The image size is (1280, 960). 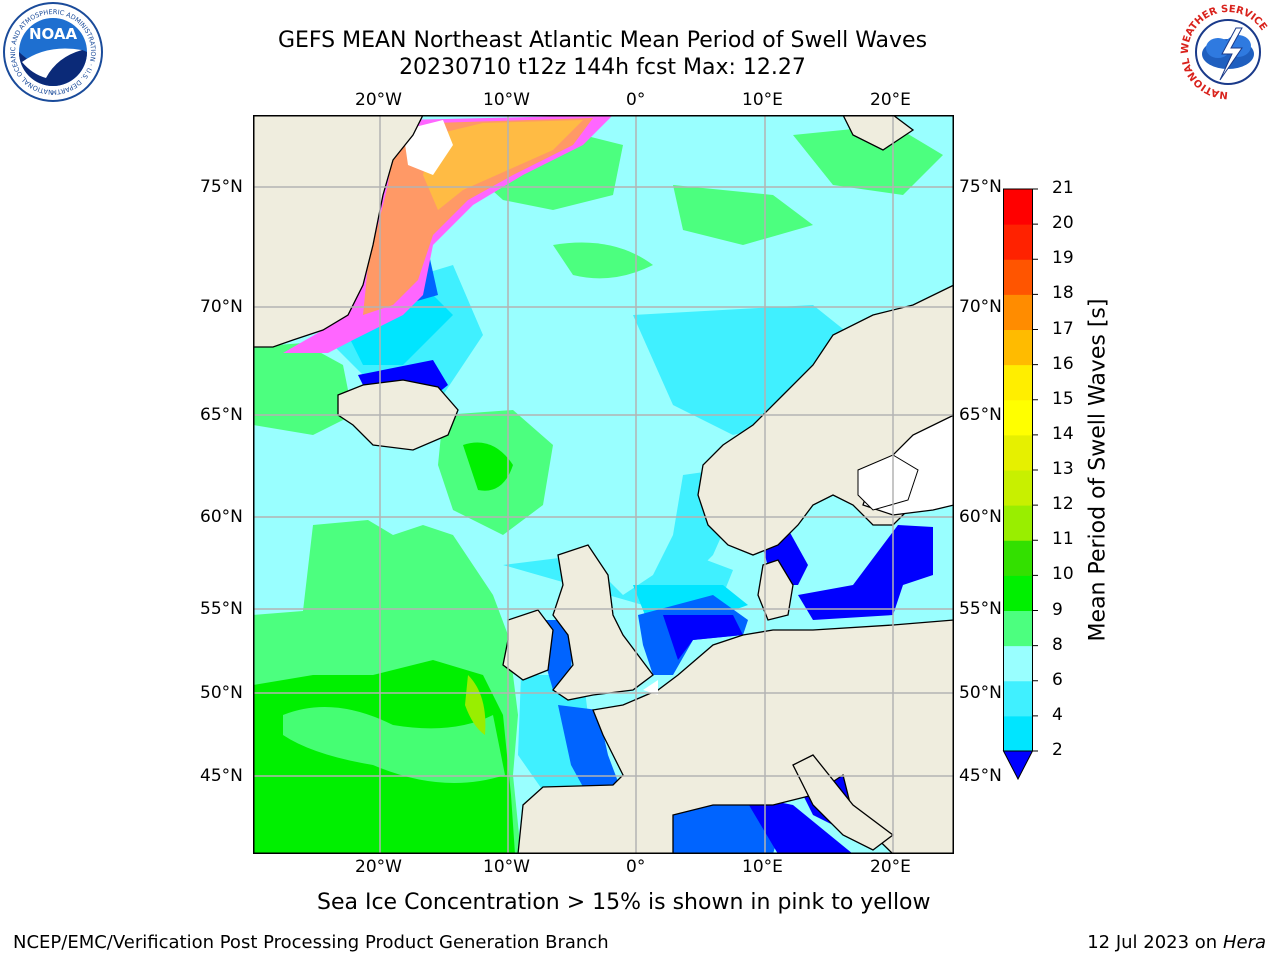 I want to click on lat-label-left-75n: 75°N, so click(x=221, y=187).